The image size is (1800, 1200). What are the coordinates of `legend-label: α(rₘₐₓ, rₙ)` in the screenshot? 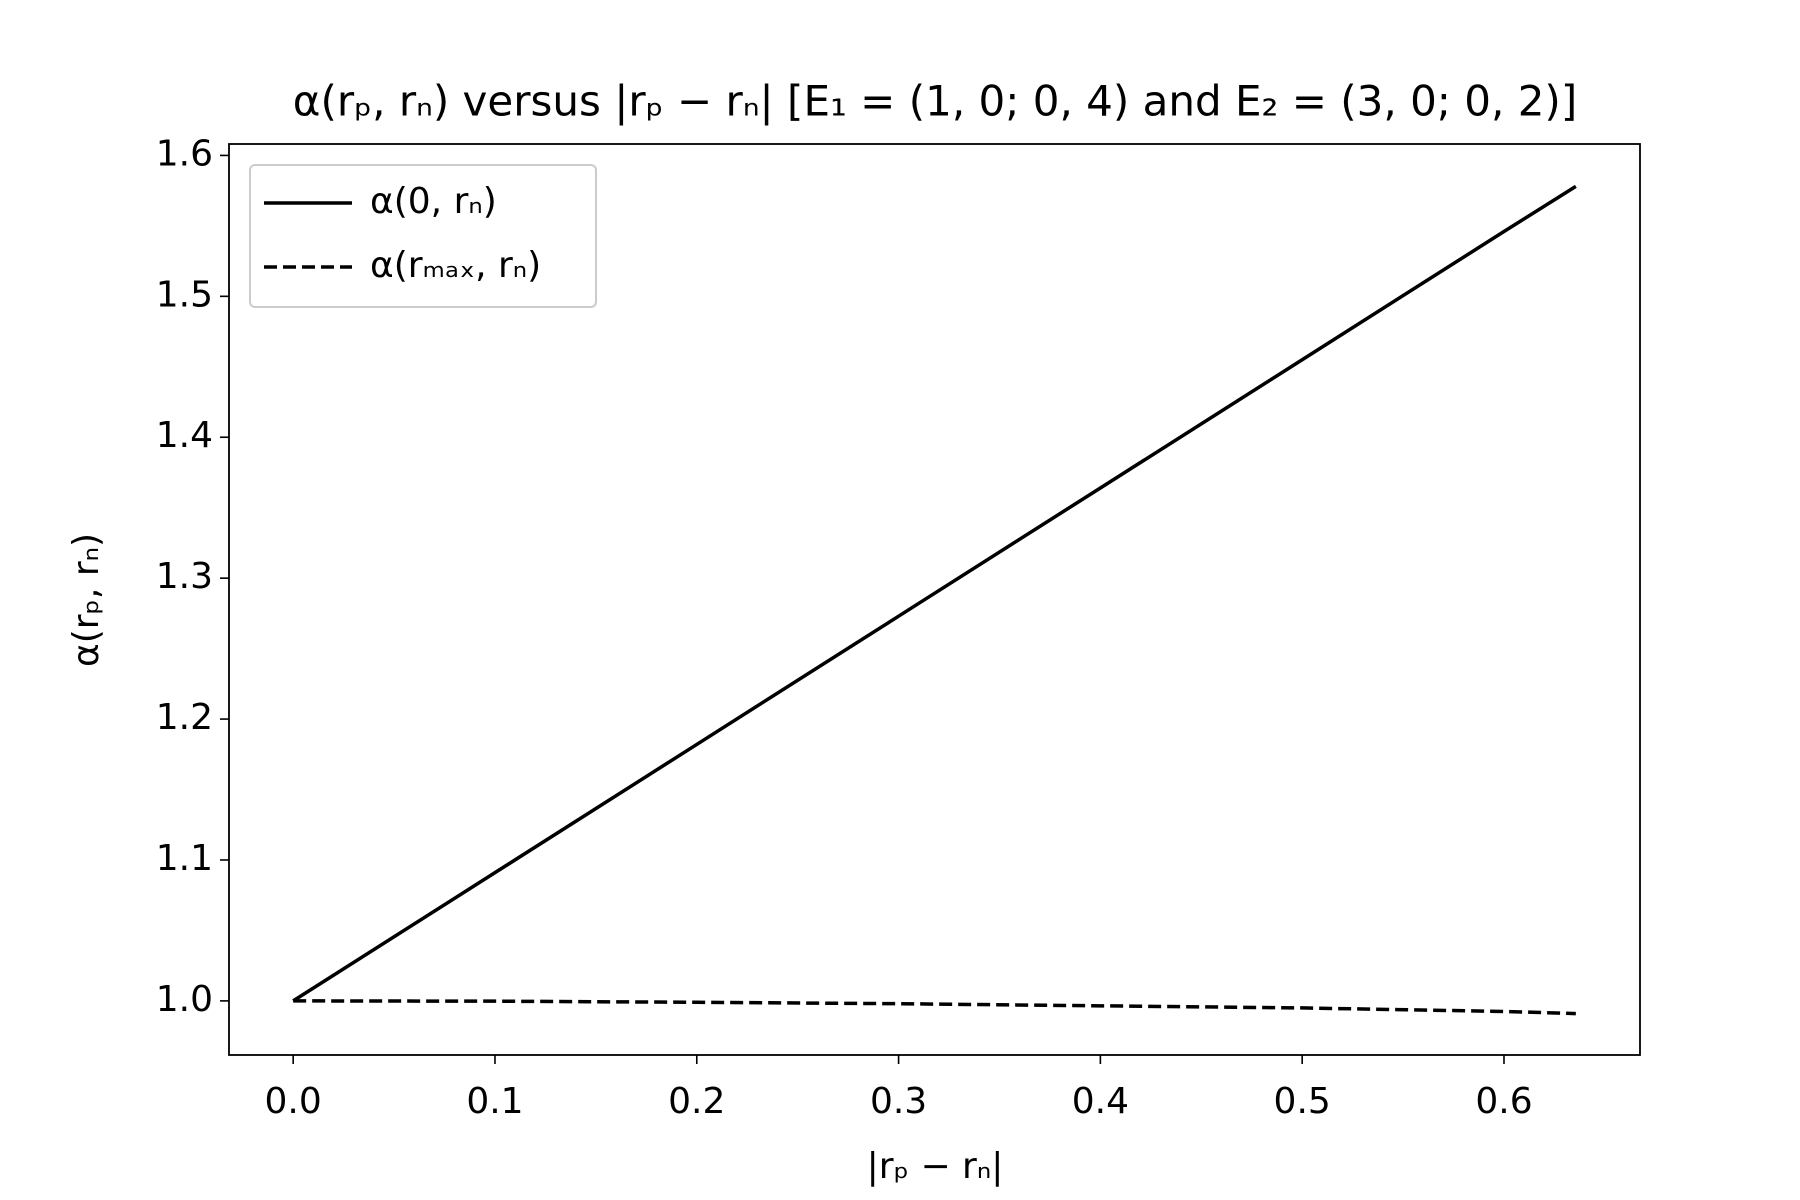 It's located at (455, 265).